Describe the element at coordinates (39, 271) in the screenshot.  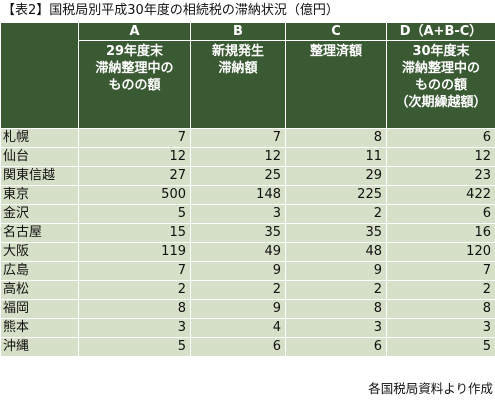
I see `bureau-name-cell: 広島` at that location.